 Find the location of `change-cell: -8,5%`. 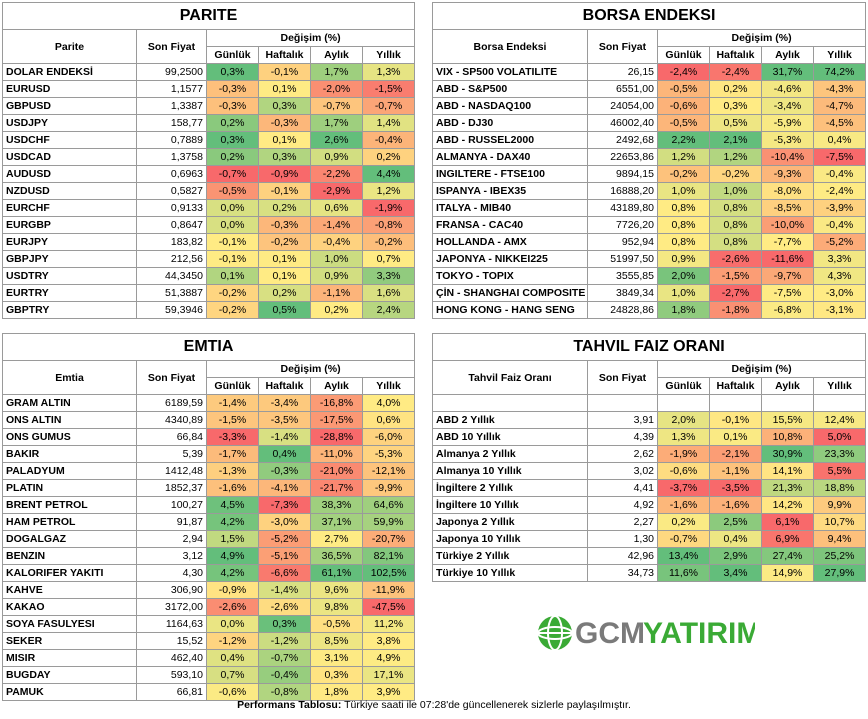

change-cell: -8,5% is located at coordinates (787, 208).